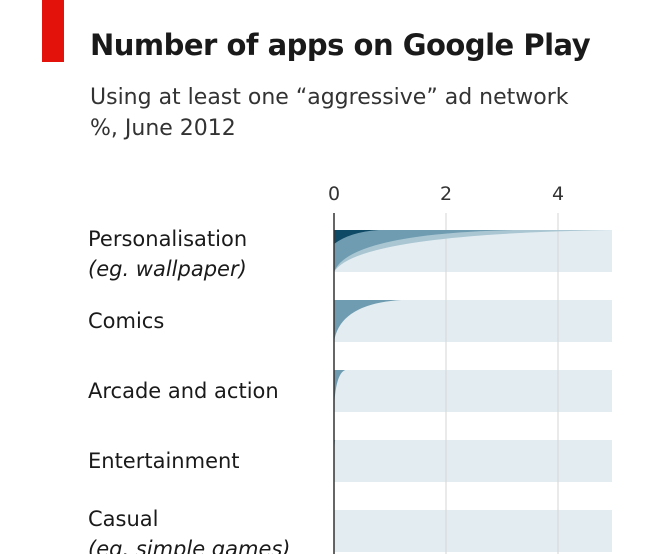  Describe the element at coordinates (558, 194) in the screenshot. I see `x-tick-label: 4` at that location.